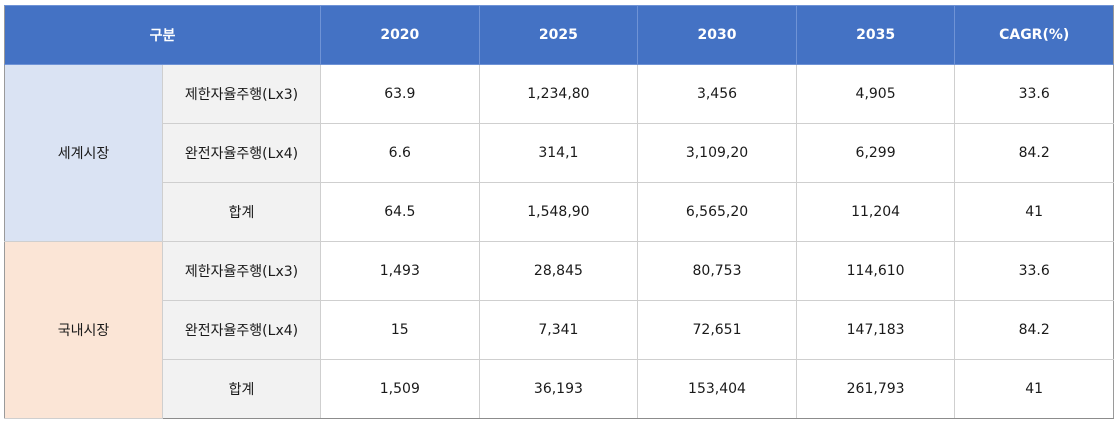  I want to click on cell-value: 314,1, so click(558, 153).